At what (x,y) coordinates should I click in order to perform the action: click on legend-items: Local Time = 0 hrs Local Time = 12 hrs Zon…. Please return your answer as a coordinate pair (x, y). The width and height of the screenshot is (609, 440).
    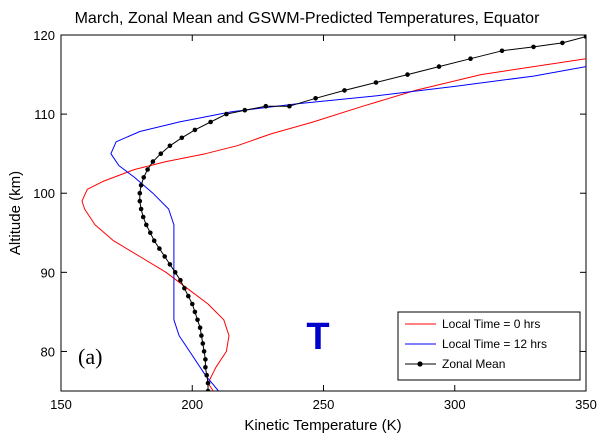
    Looking at the image, I should click on (476, 344).